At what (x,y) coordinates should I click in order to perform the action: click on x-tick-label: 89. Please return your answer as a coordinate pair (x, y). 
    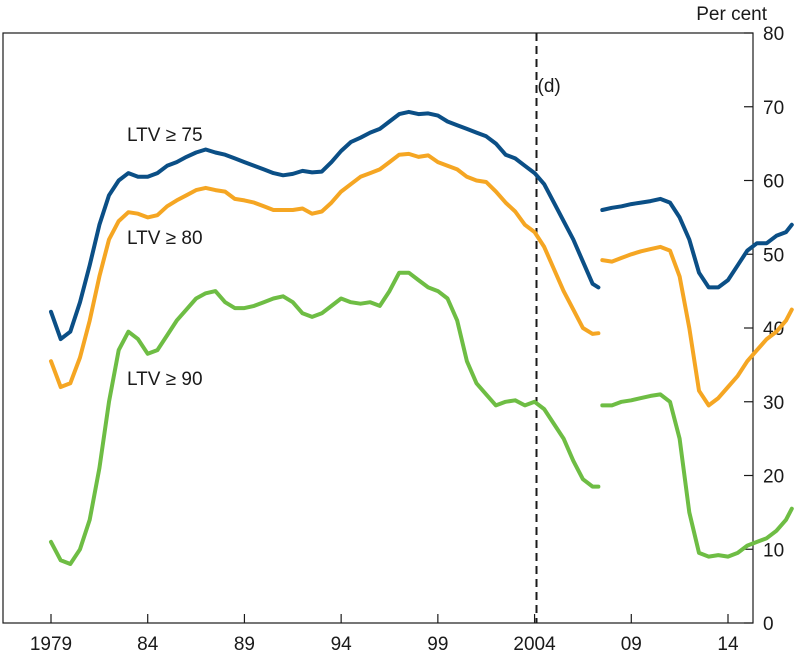
    Looking at the image, I should click on (244, 644).